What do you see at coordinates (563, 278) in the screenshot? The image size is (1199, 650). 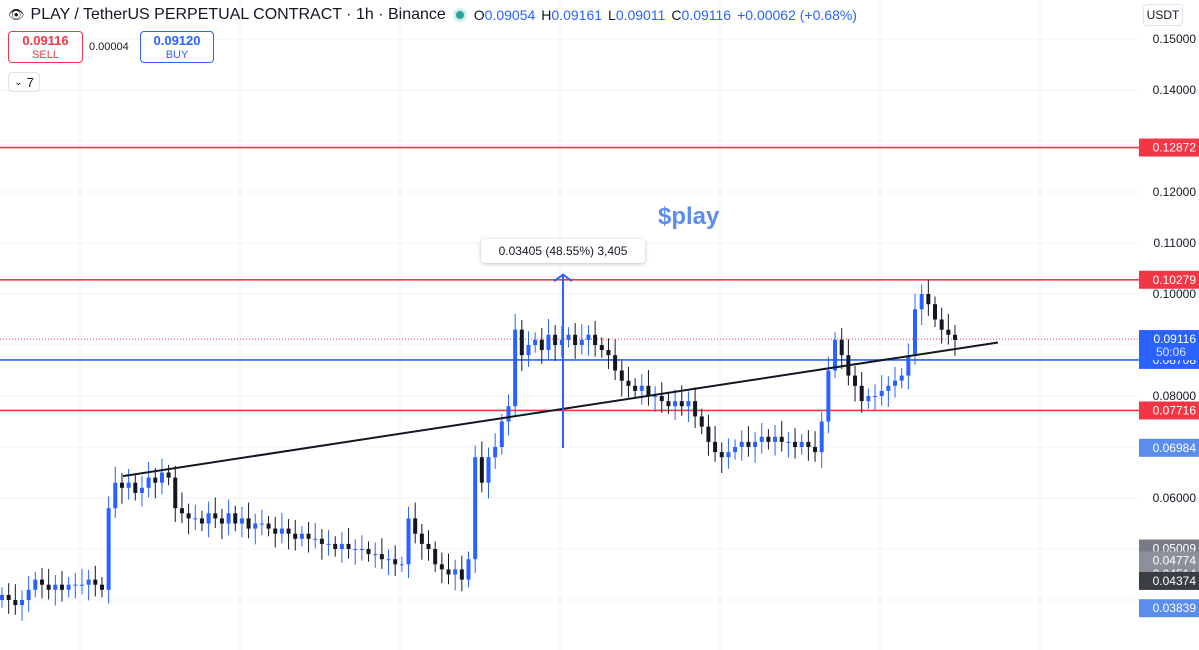 I see `measure-arrow-head` at bounding box center [563, 278].